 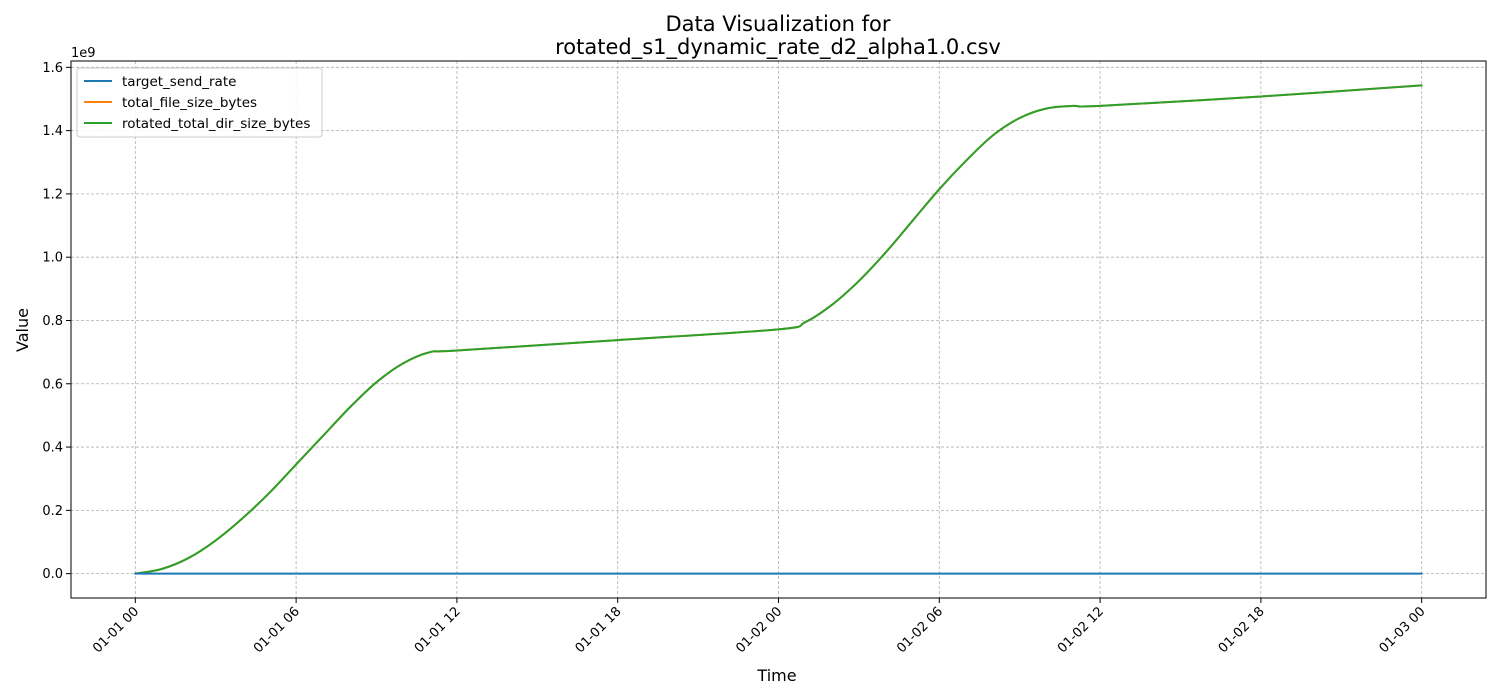 What do you see at coordinates (777, 24) in the screenshot?
I see `chart-title-line-1: Data Visualization for` at bounding box center [777, 24].